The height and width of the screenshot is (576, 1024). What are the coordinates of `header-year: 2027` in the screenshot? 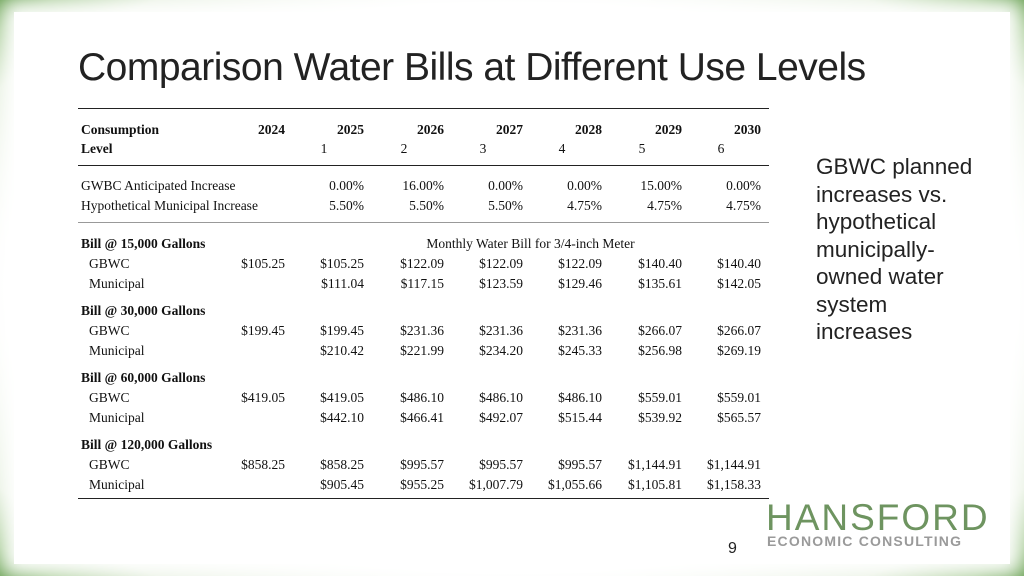 It's located at (509, 129).